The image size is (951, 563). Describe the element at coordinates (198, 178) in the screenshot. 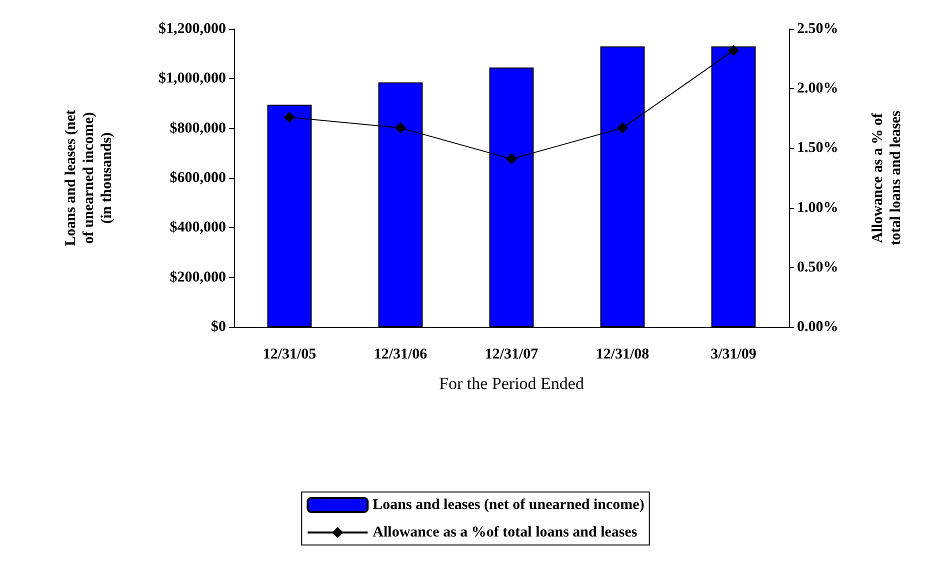

I see `y-tick-label: $600,000` at that location.